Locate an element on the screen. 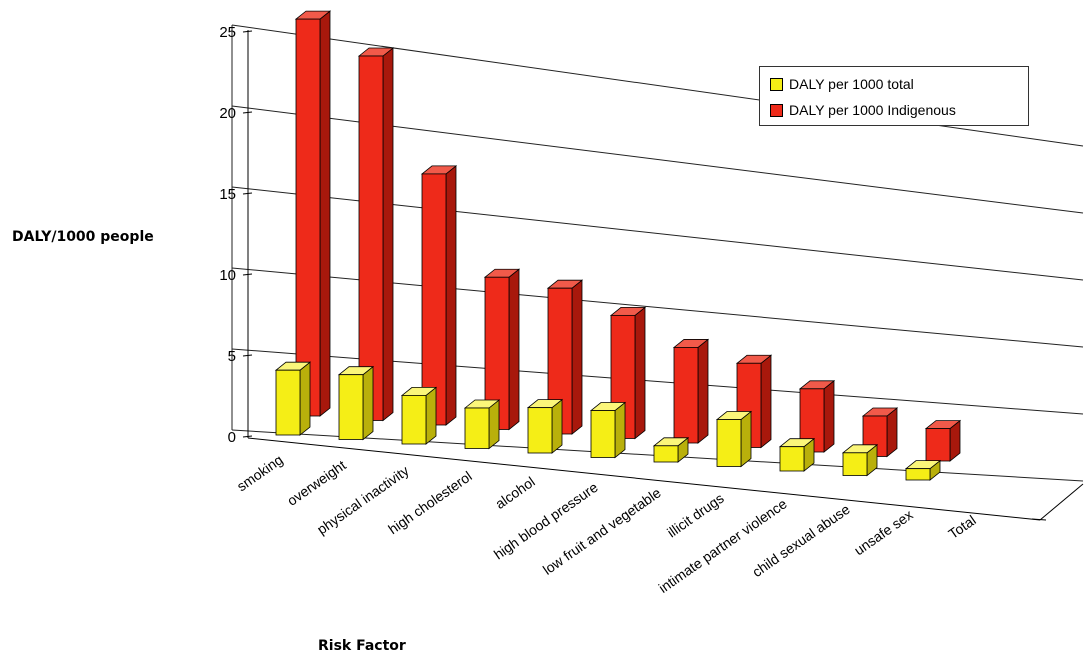 The width and height of the screenshot is (1087, 659). x-tick-label-8: intimate partner violence is located at coordinates (723, 545).